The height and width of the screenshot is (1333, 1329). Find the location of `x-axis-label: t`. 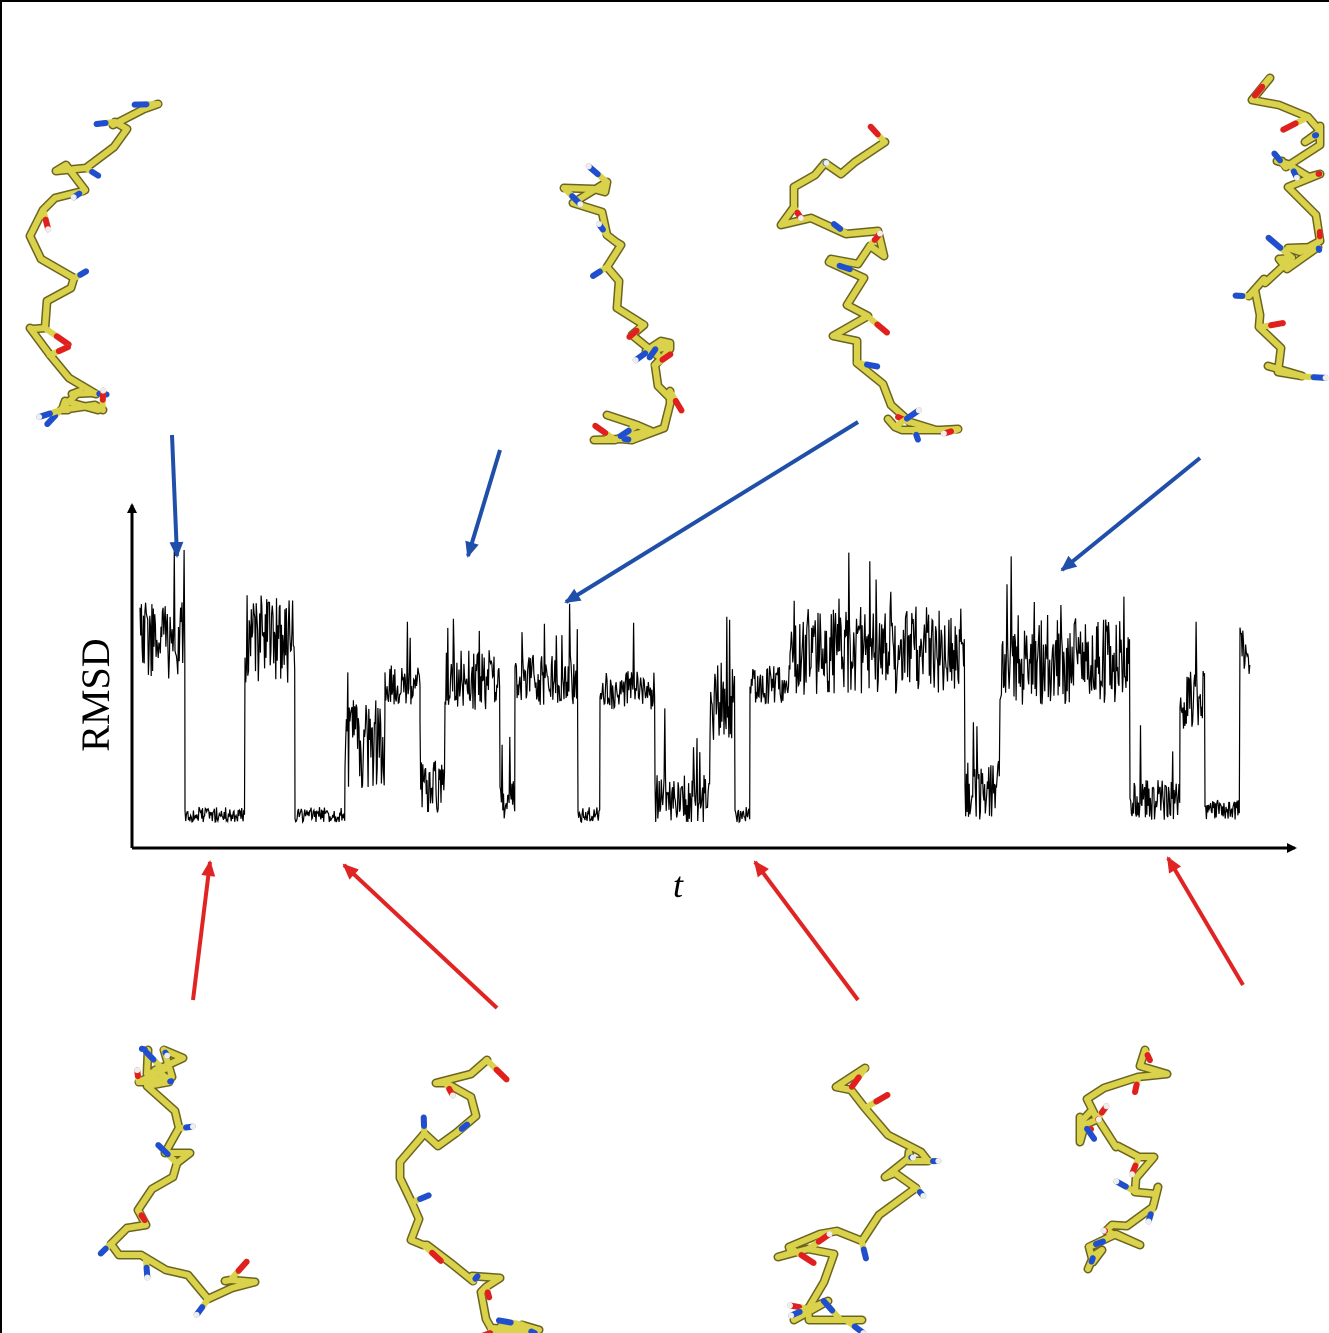

x-axis-label: t is located at coordinates (678, 885).